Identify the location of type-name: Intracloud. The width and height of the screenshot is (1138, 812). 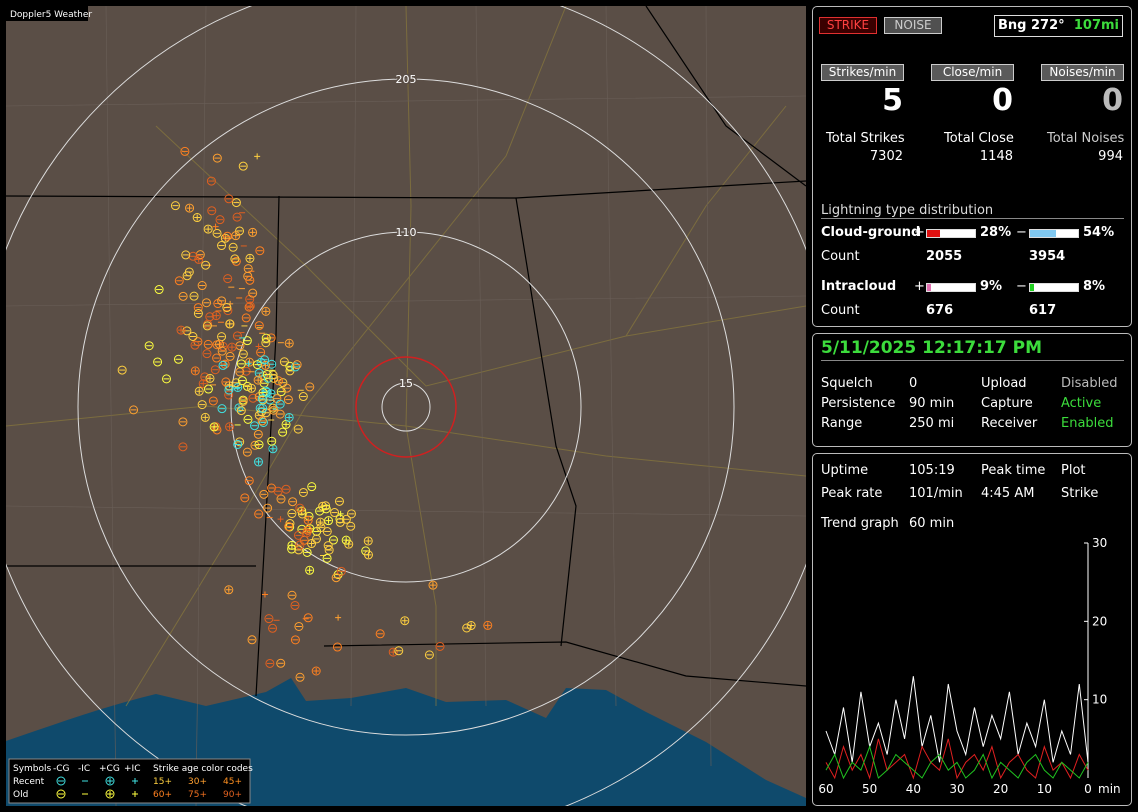
(859, 286).